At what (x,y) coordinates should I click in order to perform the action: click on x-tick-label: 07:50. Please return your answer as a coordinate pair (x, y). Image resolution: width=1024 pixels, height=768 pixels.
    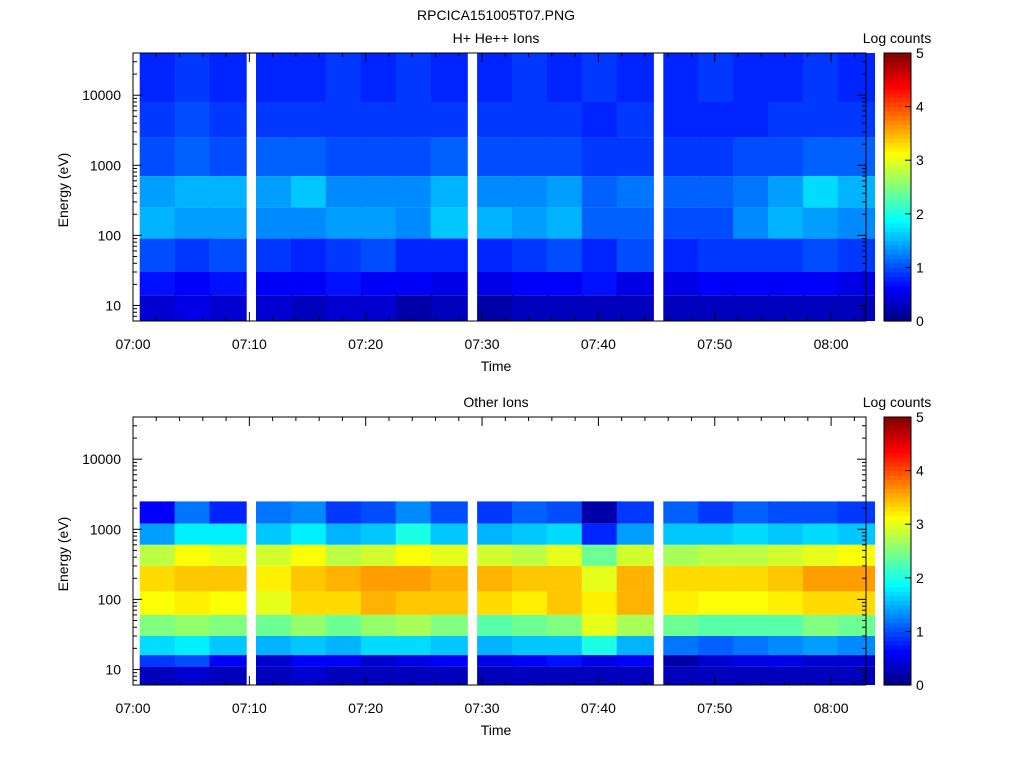
    Looking at the image, I should click on (714, 344).